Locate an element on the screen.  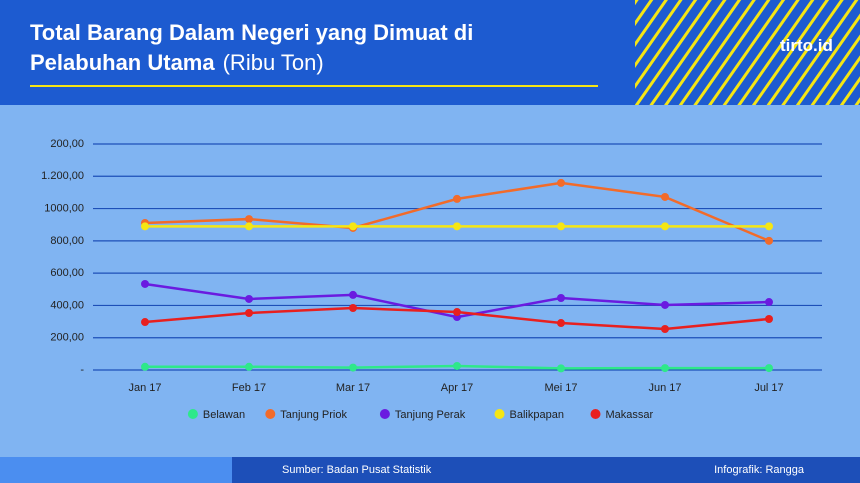
x-tick-label: Apr 17 is located at coordinates (457, 388).